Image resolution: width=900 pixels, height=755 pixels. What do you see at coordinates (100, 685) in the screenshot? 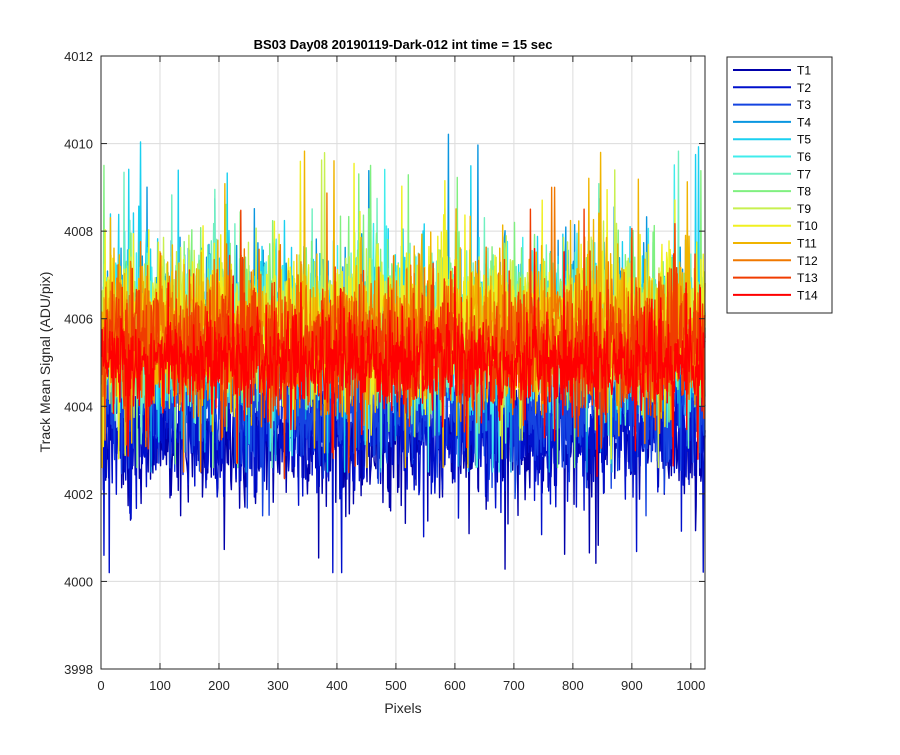
I see `x-tick-label: 0` at bounding box center [100, 685].